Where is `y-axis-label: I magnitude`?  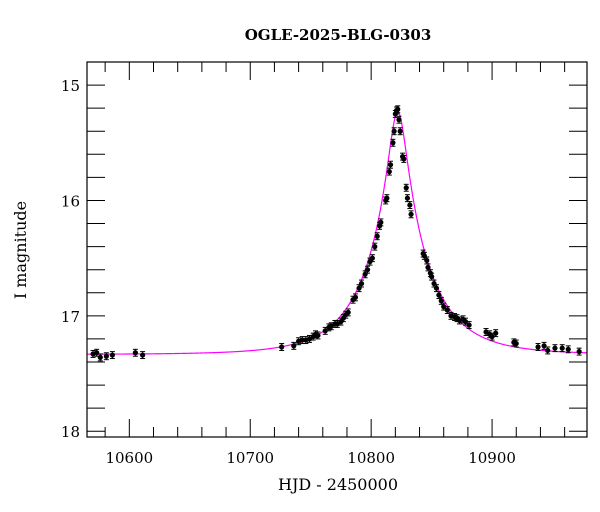 y-axis-label: I magnitude is located at coordinates (20, 250).